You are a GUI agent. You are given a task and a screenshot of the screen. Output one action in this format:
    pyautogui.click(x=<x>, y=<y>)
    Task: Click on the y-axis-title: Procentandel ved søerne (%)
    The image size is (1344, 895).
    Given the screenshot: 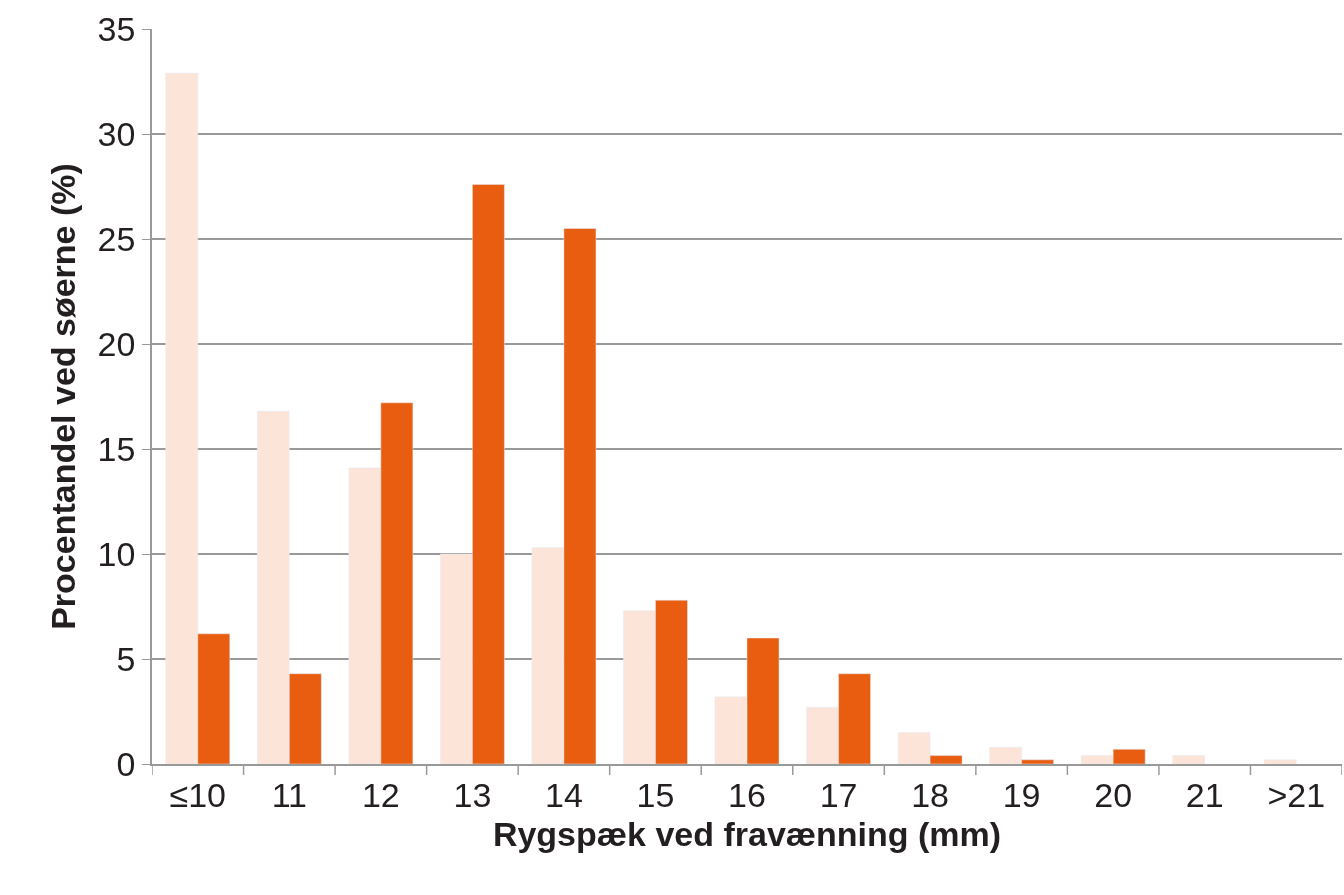 What is the action you would take?
    pyautogui.click(x=62, y=396)
    